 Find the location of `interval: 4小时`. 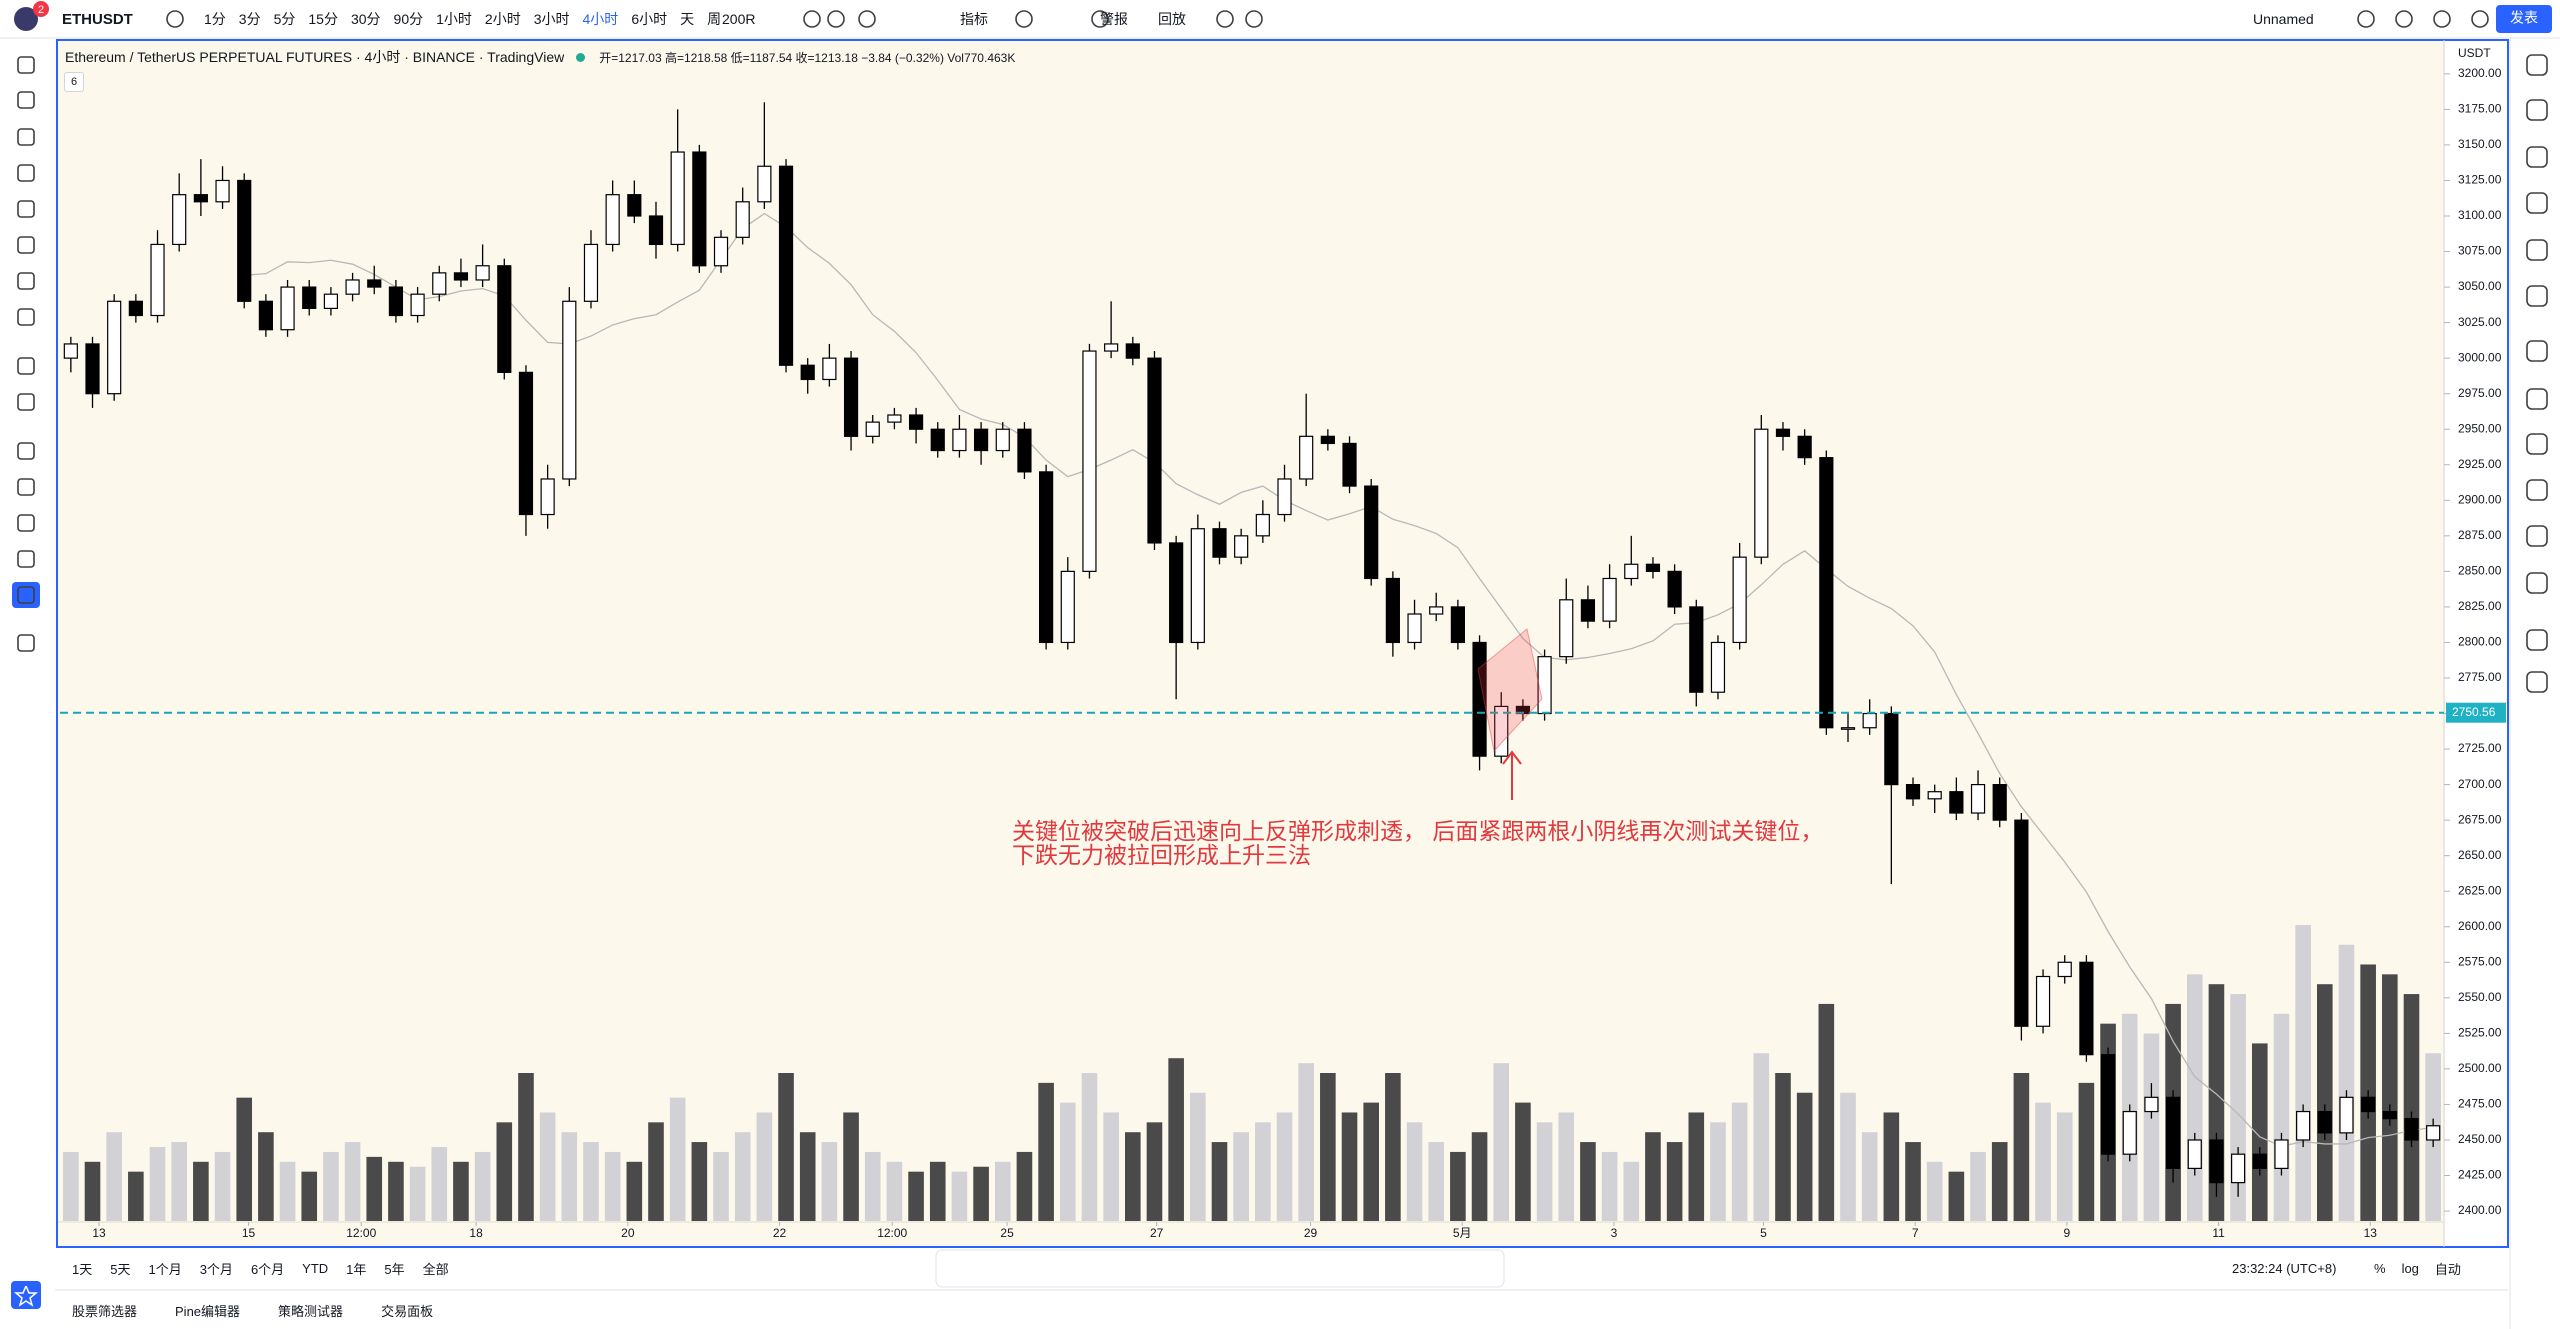

interval: 4小时 is located at coordinates (600, 19).